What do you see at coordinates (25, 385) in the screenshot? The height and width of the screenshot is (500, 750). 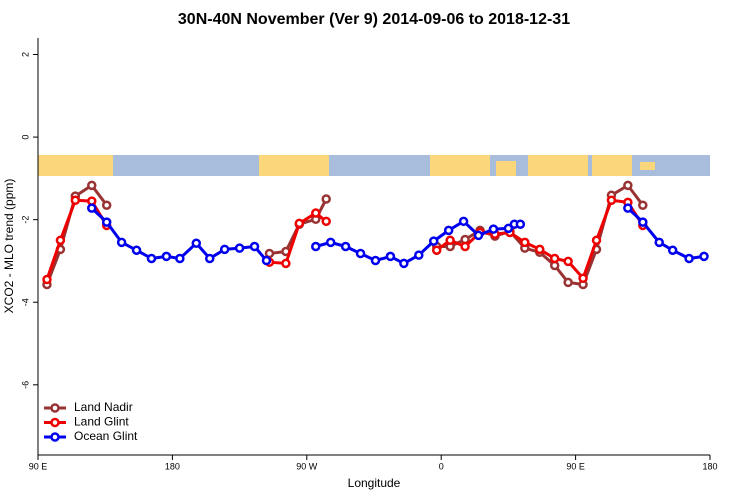 I see `y-tick-label: -6` at bounding box center [25, 385].